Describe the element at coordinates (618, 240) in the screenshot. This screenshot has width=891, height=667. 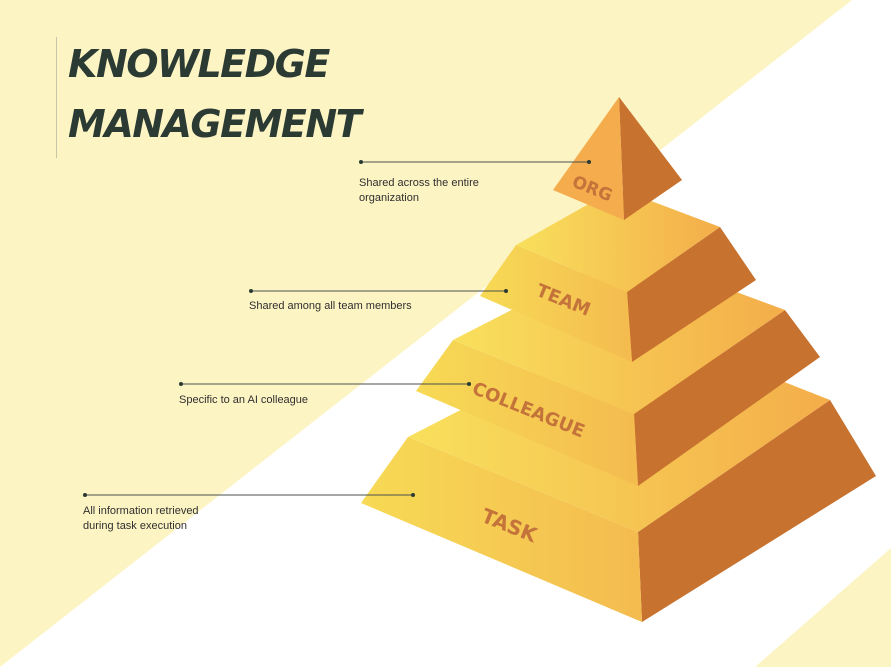
I see `tier-team-top` at that location.